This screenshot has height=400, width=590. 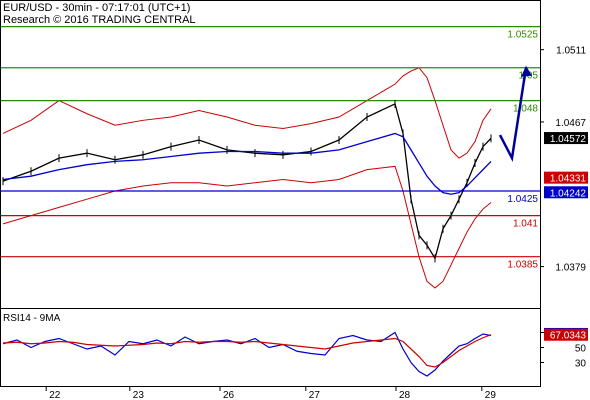 I want to click on chart-title: EUR/USD - 30min - 07:17:01 (UTC+1), so click(x=97, y=8).